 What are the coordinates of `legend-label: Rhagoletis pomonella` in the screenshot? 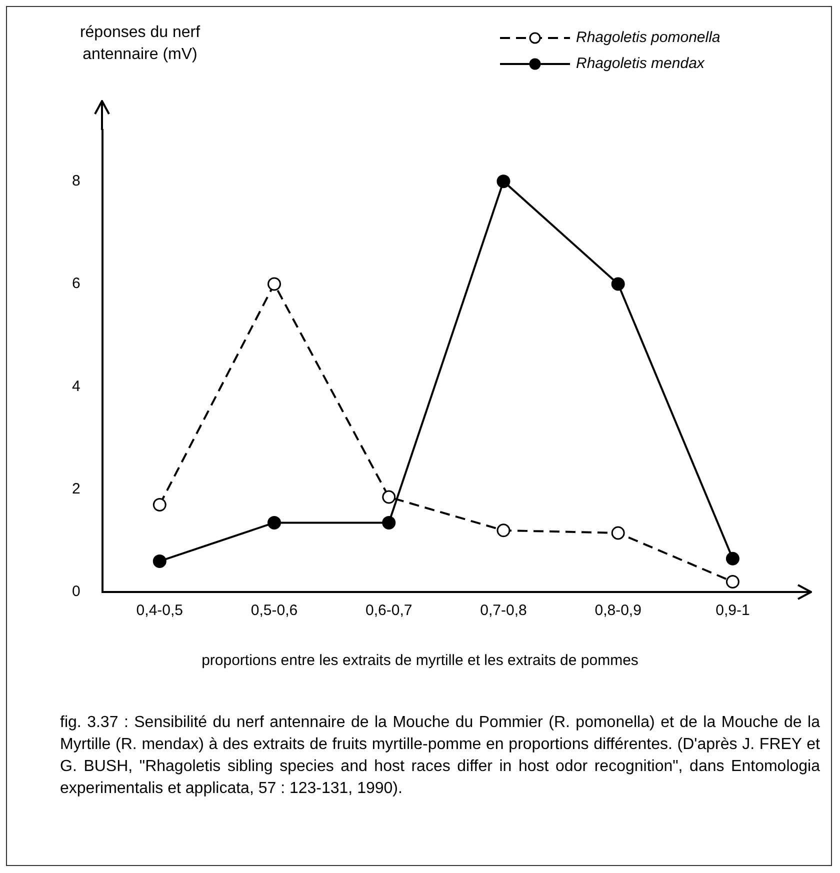 It's located at (648, 37).